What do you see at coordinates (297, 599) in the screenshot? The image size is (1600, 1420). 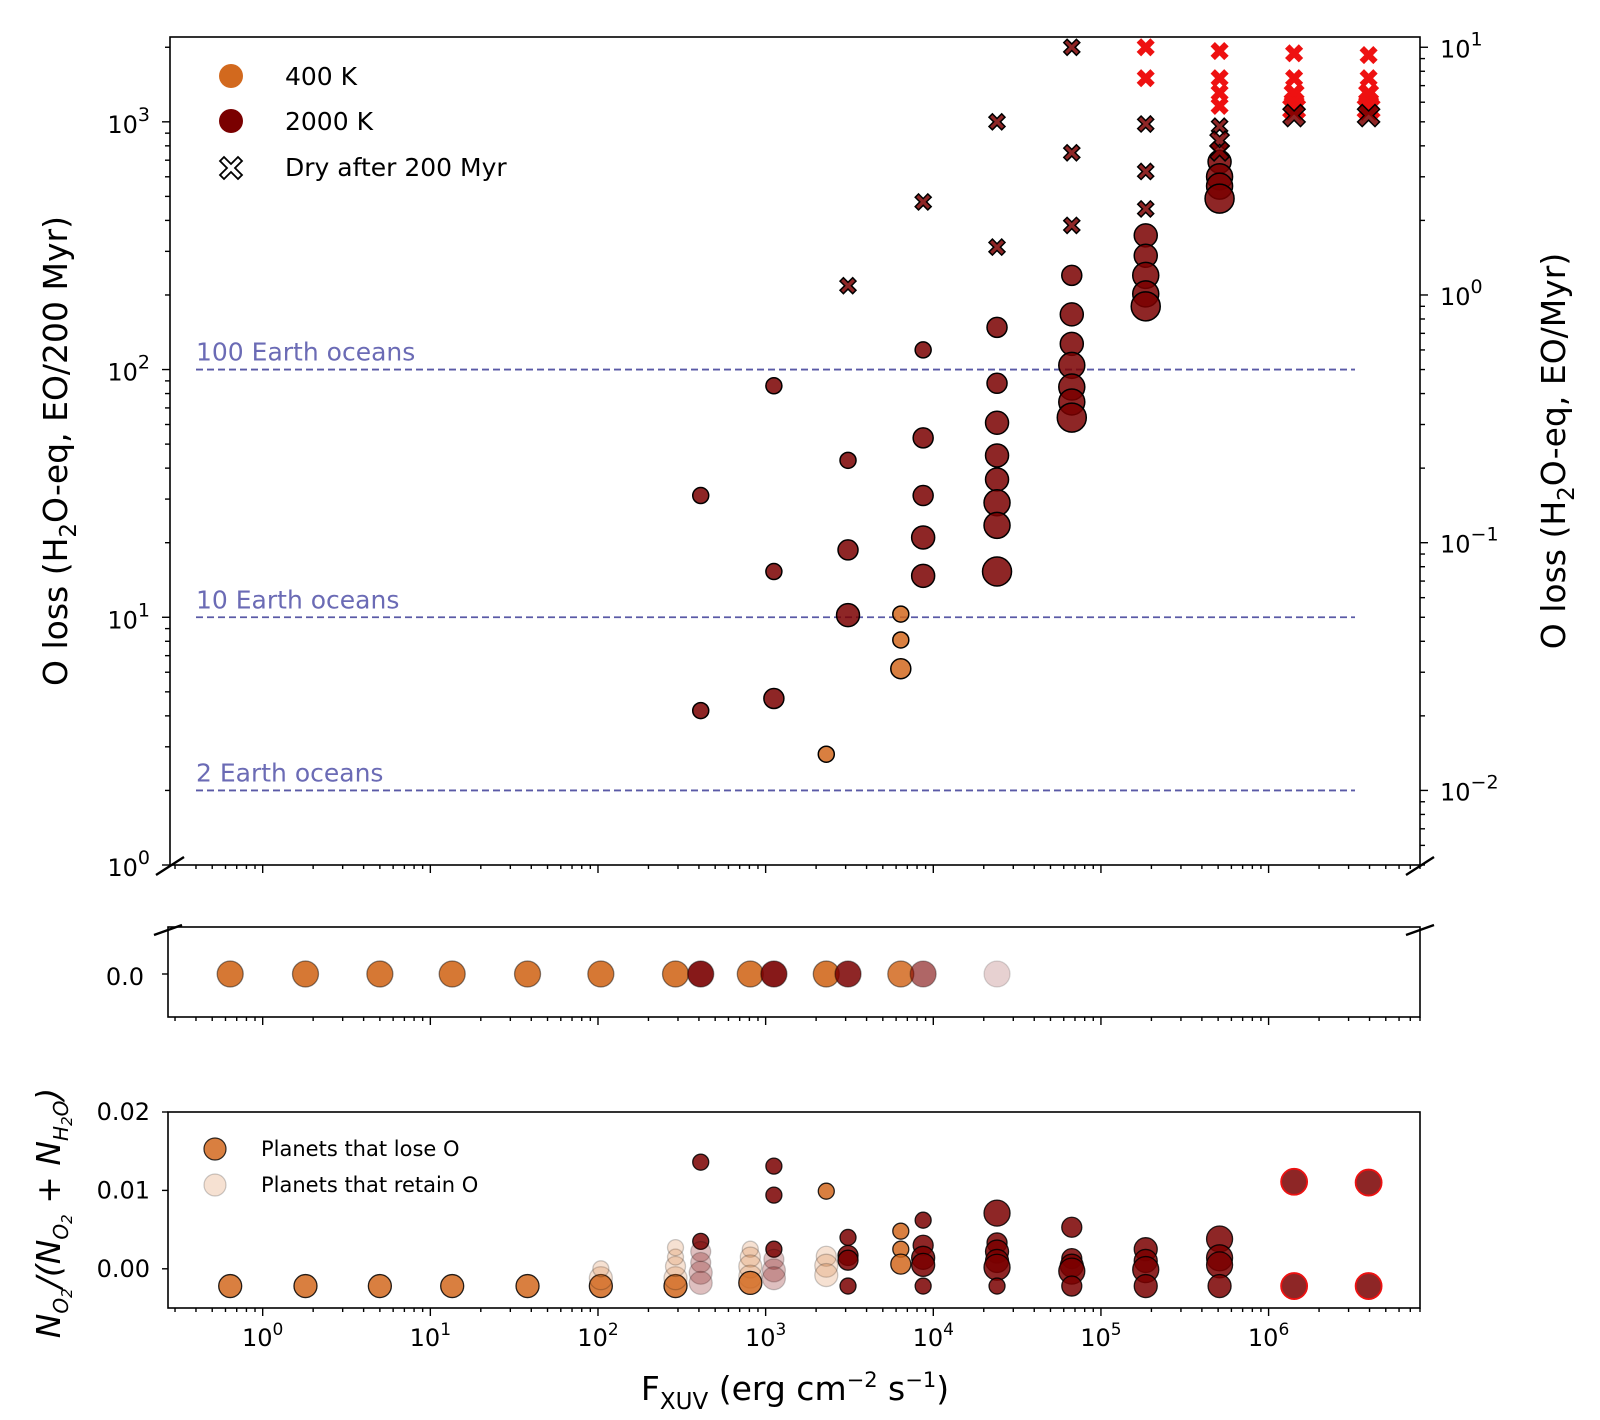 I see `hline-label-10: 10 Earth oceans` at bounding box center [297, 599].